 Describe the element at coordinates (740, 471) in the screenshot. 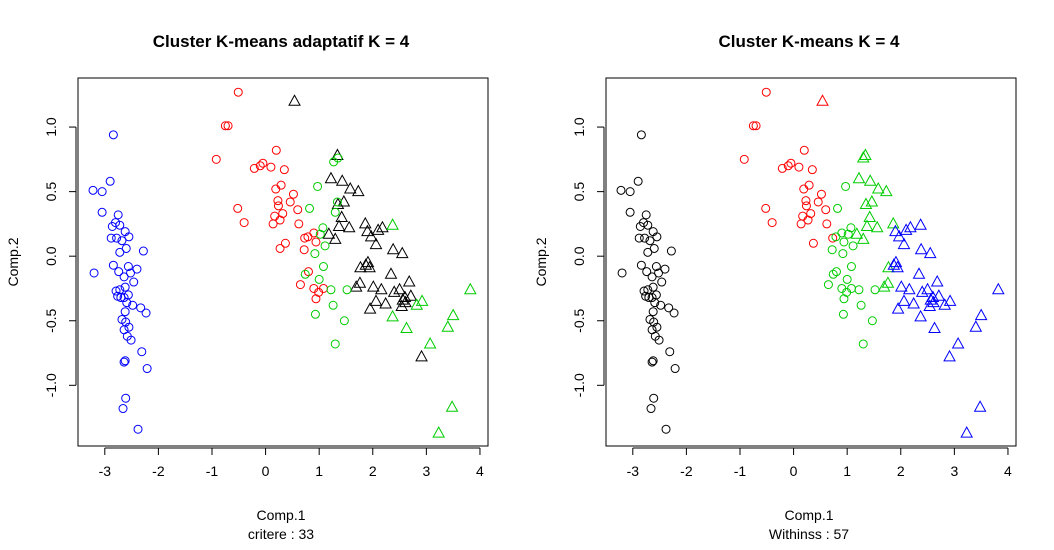

I see `x-tick-label: -1` at that location.